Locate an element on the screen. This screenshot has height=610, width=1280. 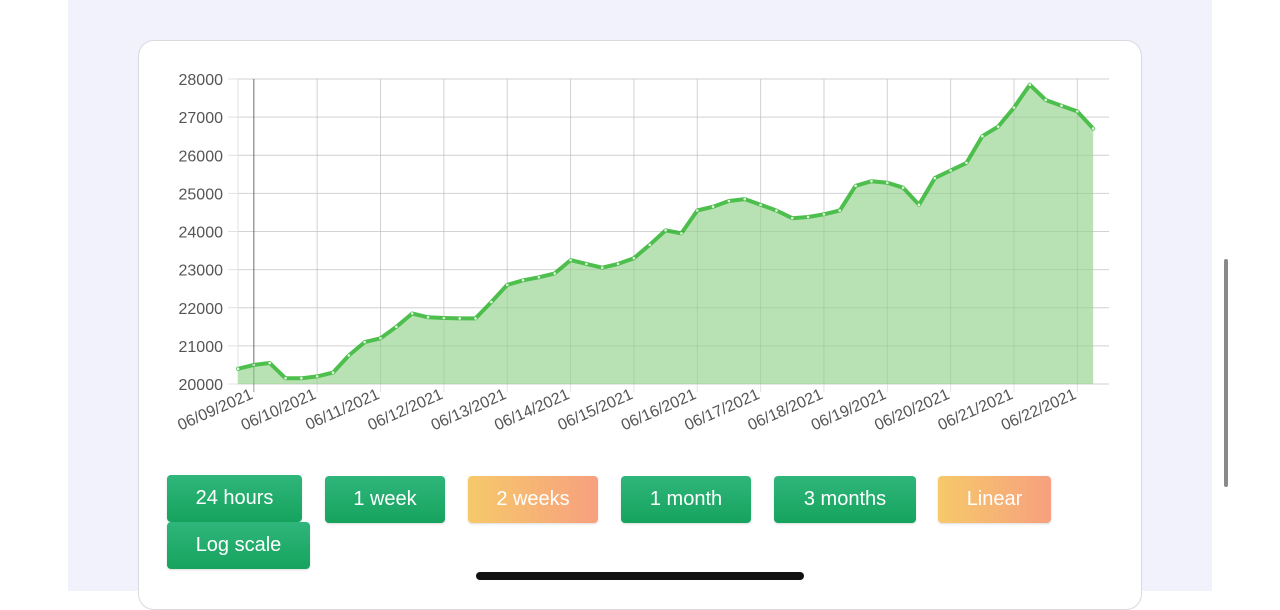
home-indicator is located at coordinates (640, 576).